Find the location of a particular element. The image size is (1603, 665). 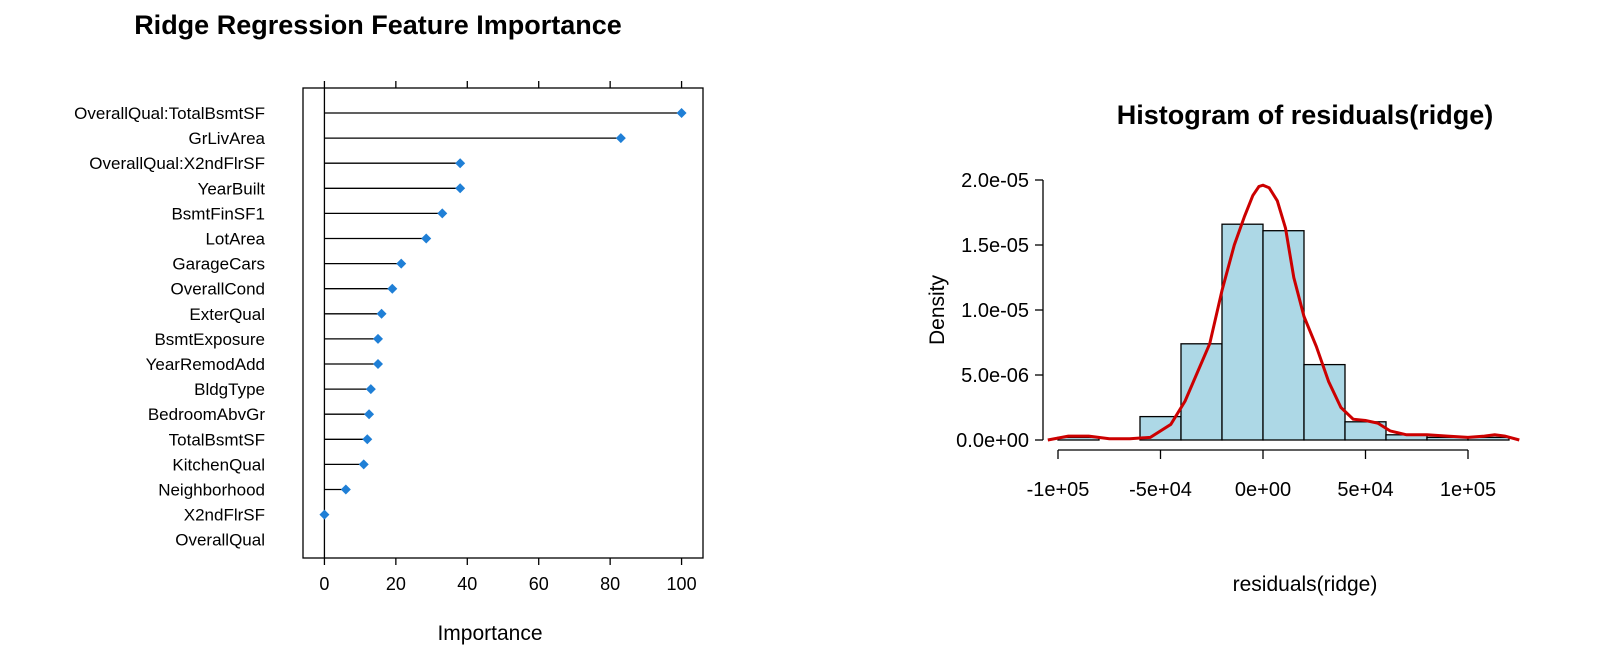

x-tick-label: 80 is located at coordinates (610, 584).